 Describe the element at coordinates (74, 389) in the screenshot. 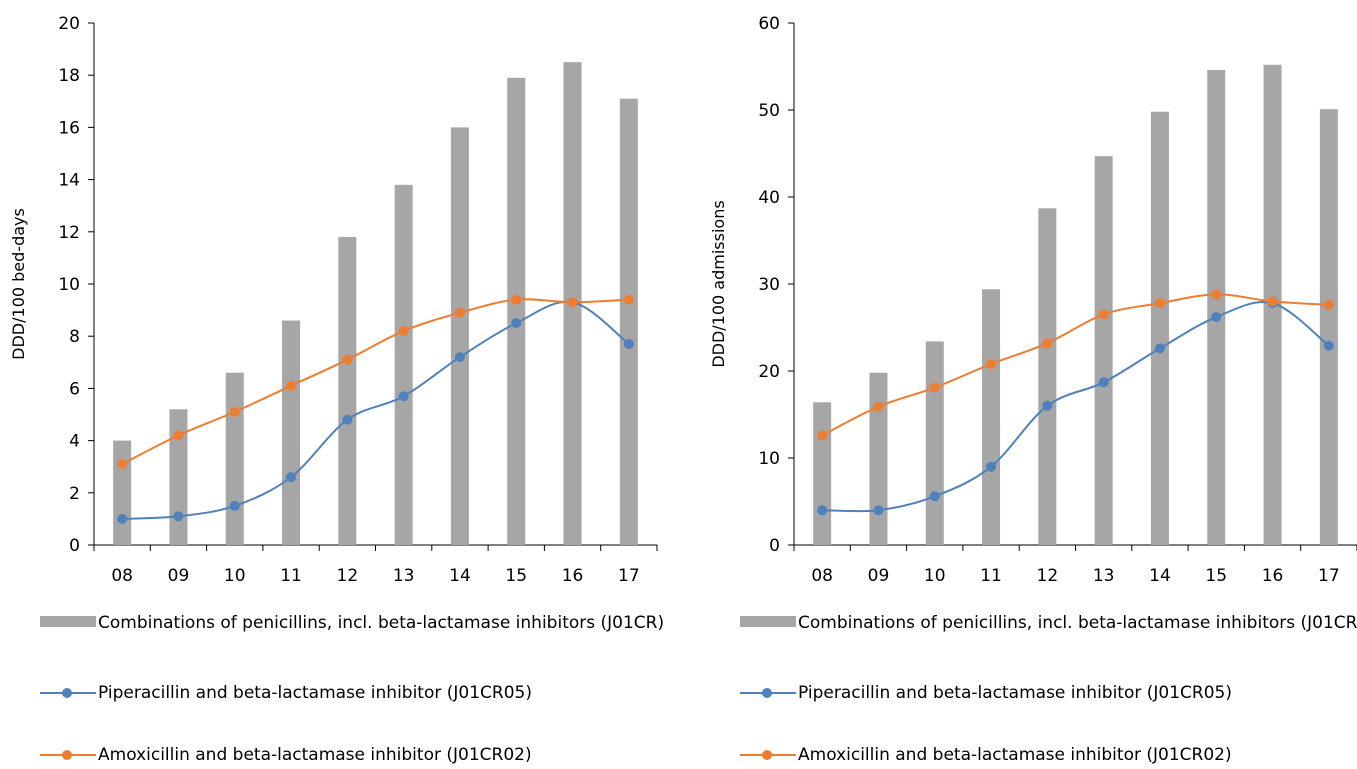

I see `y-tick-label: 6` at that location.